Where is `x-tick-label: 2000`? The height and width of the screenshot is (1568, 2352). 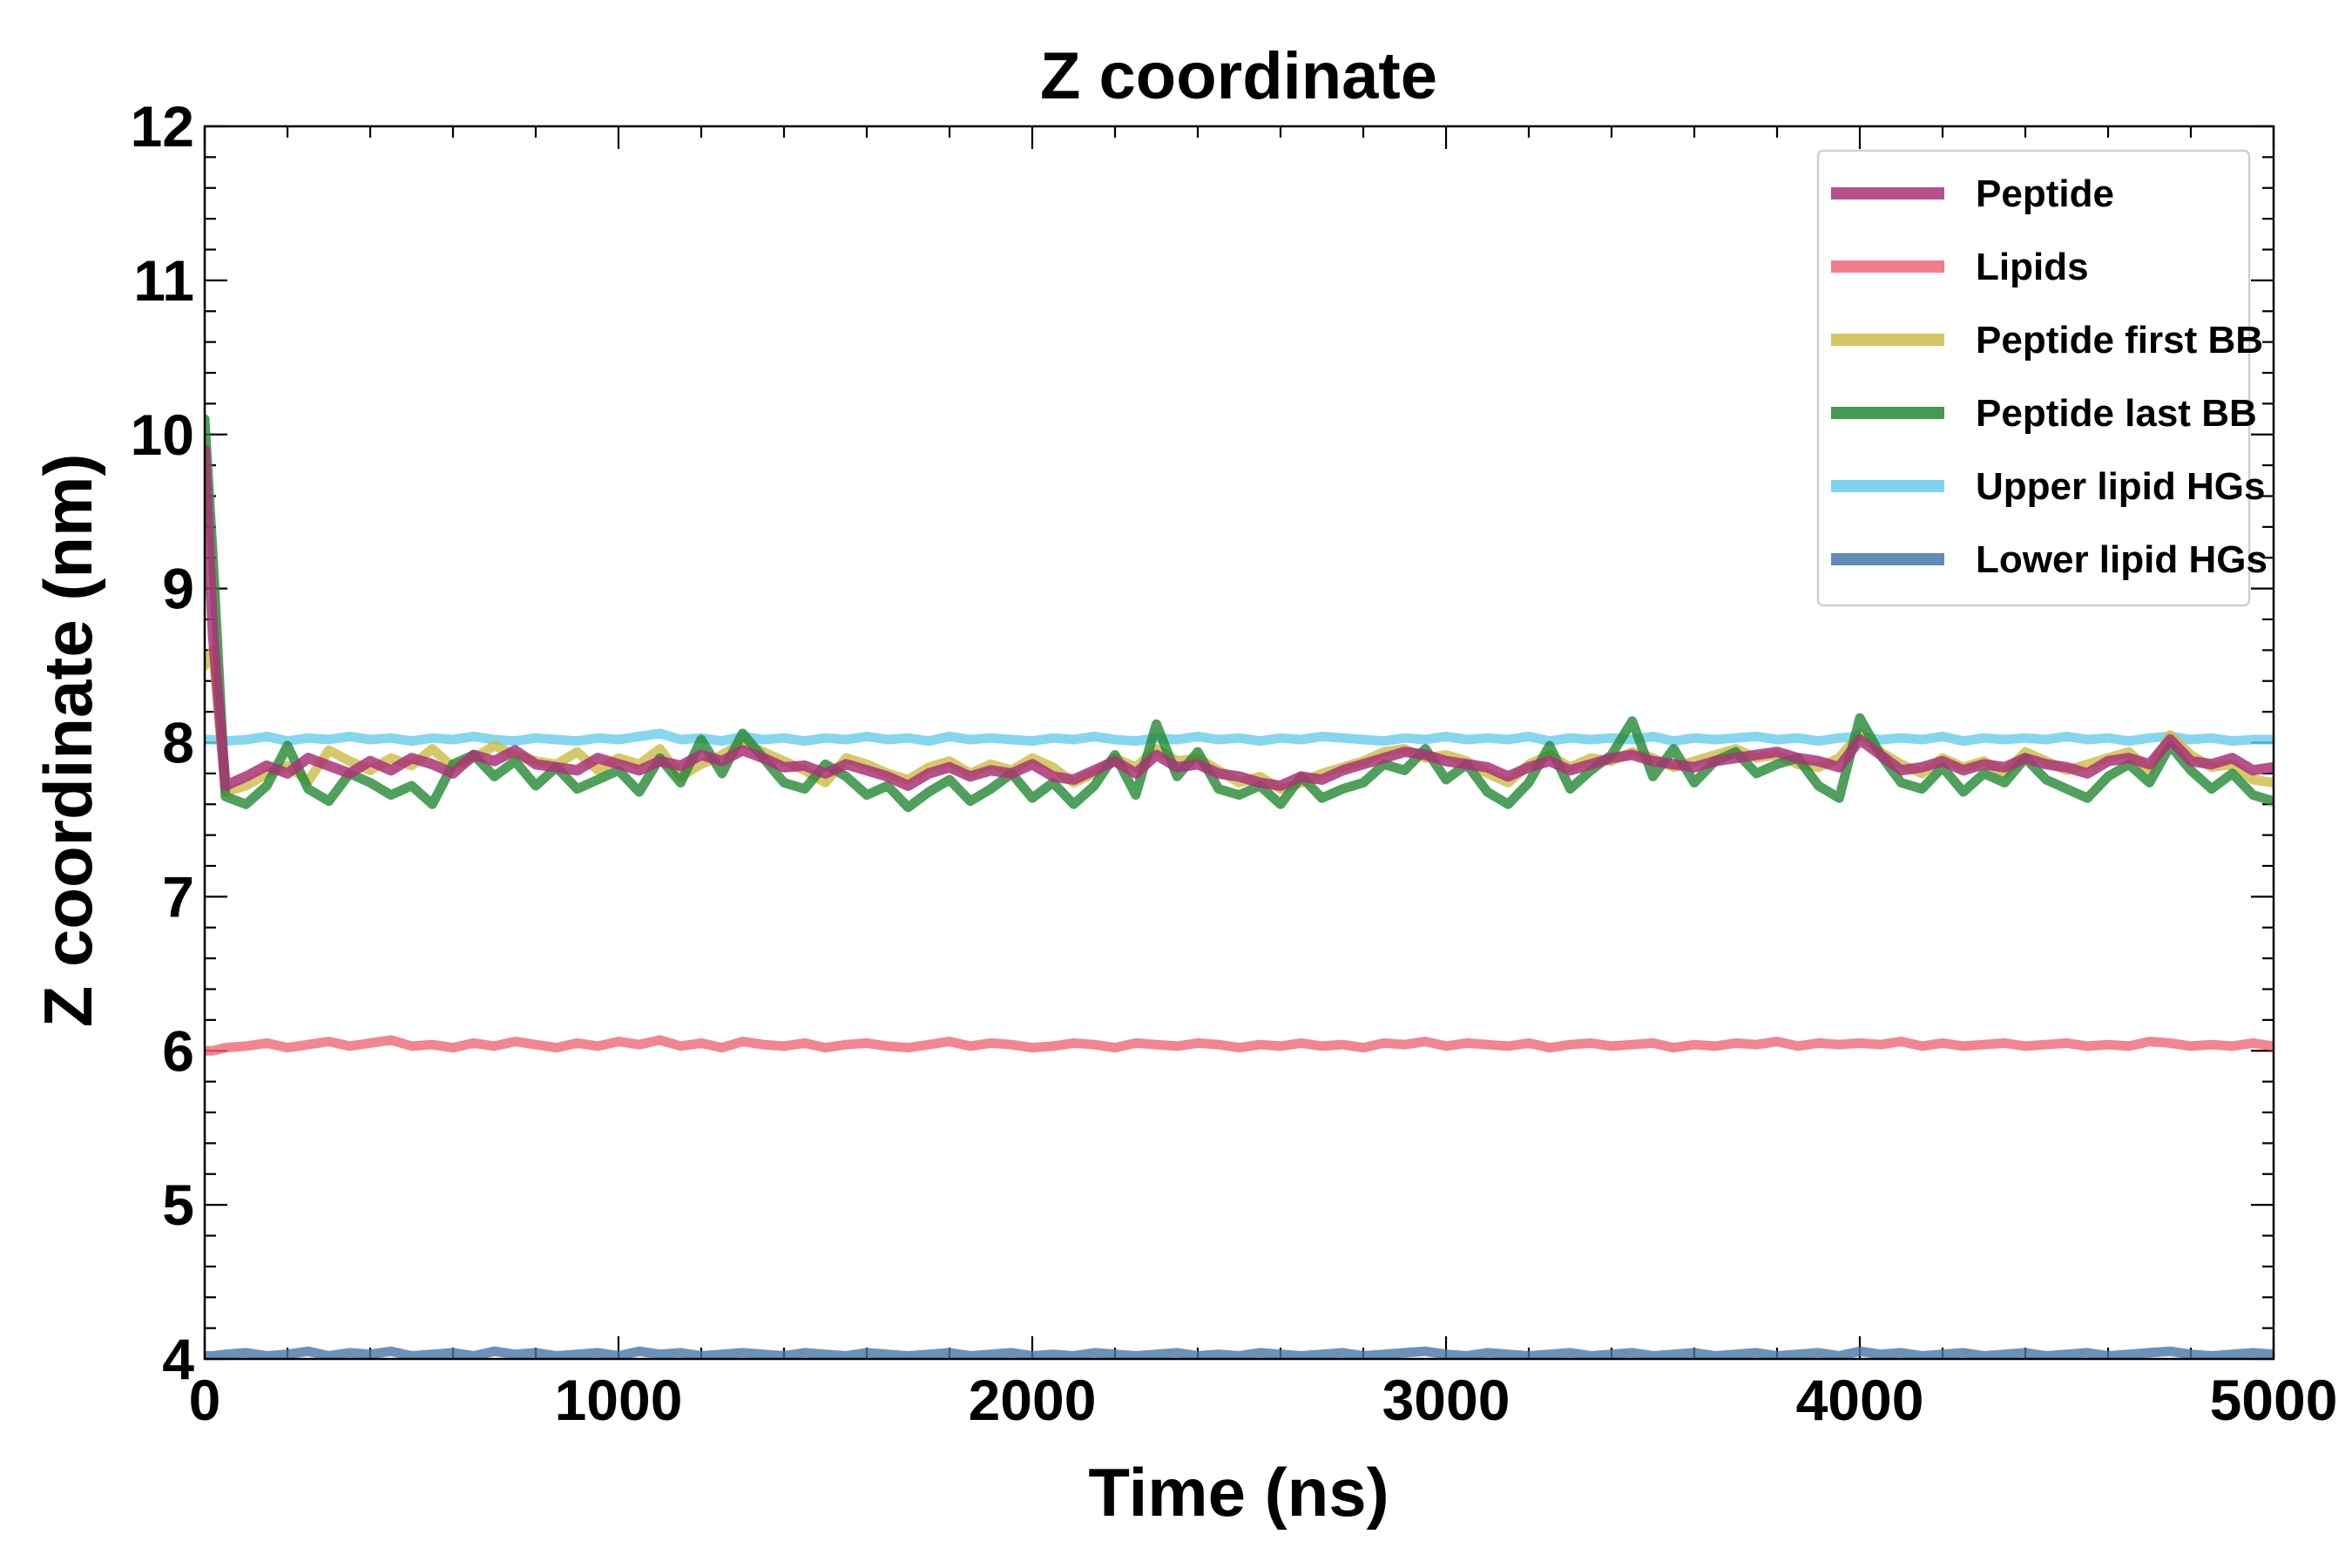
x-tick-label: 2000 is located at coordinates (1033, 1400).